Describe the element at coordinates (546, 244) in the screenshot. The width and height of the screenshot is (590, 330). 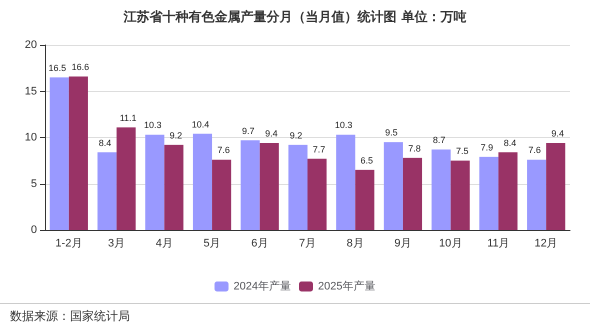
I see `x-tick-label: 12月` at that location.